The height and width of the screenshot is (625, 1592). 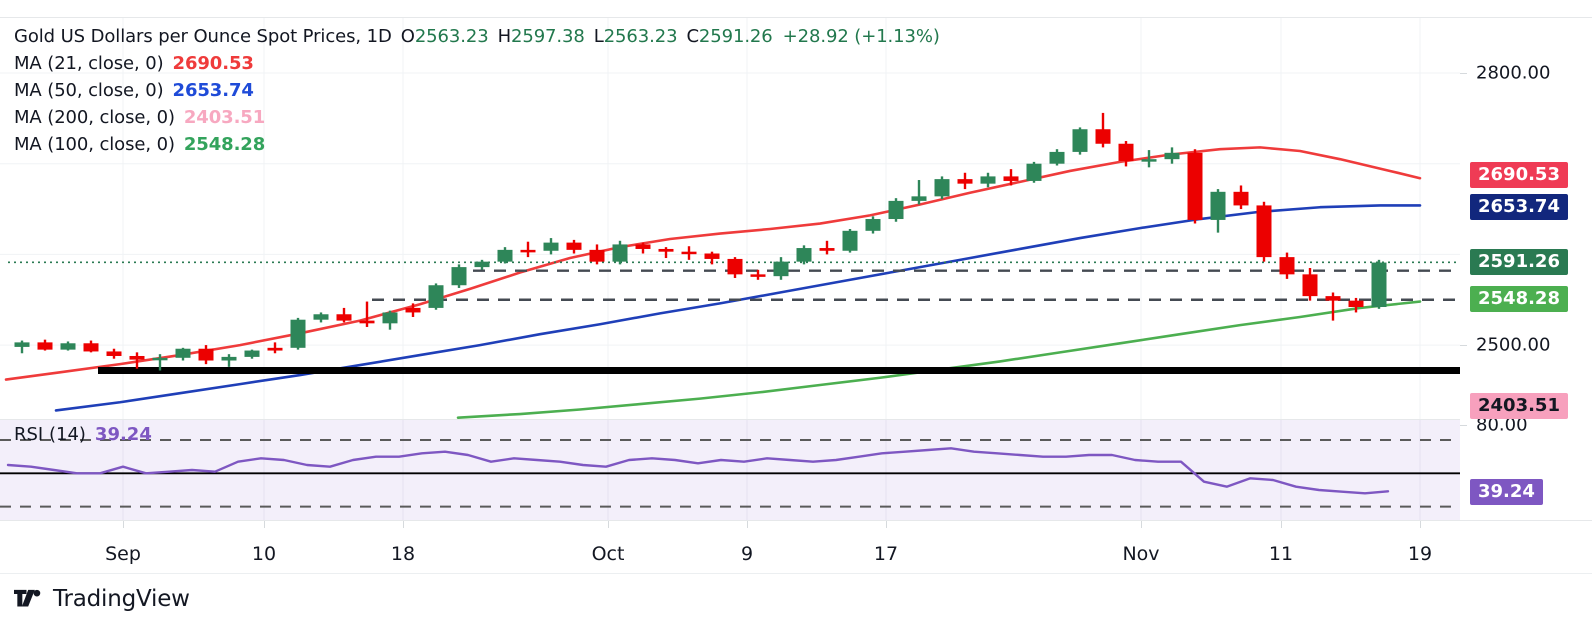 What do you see at coordinates (796, 17) in the screenshot?
I see `top-divider` at bounding box center [796, 17].